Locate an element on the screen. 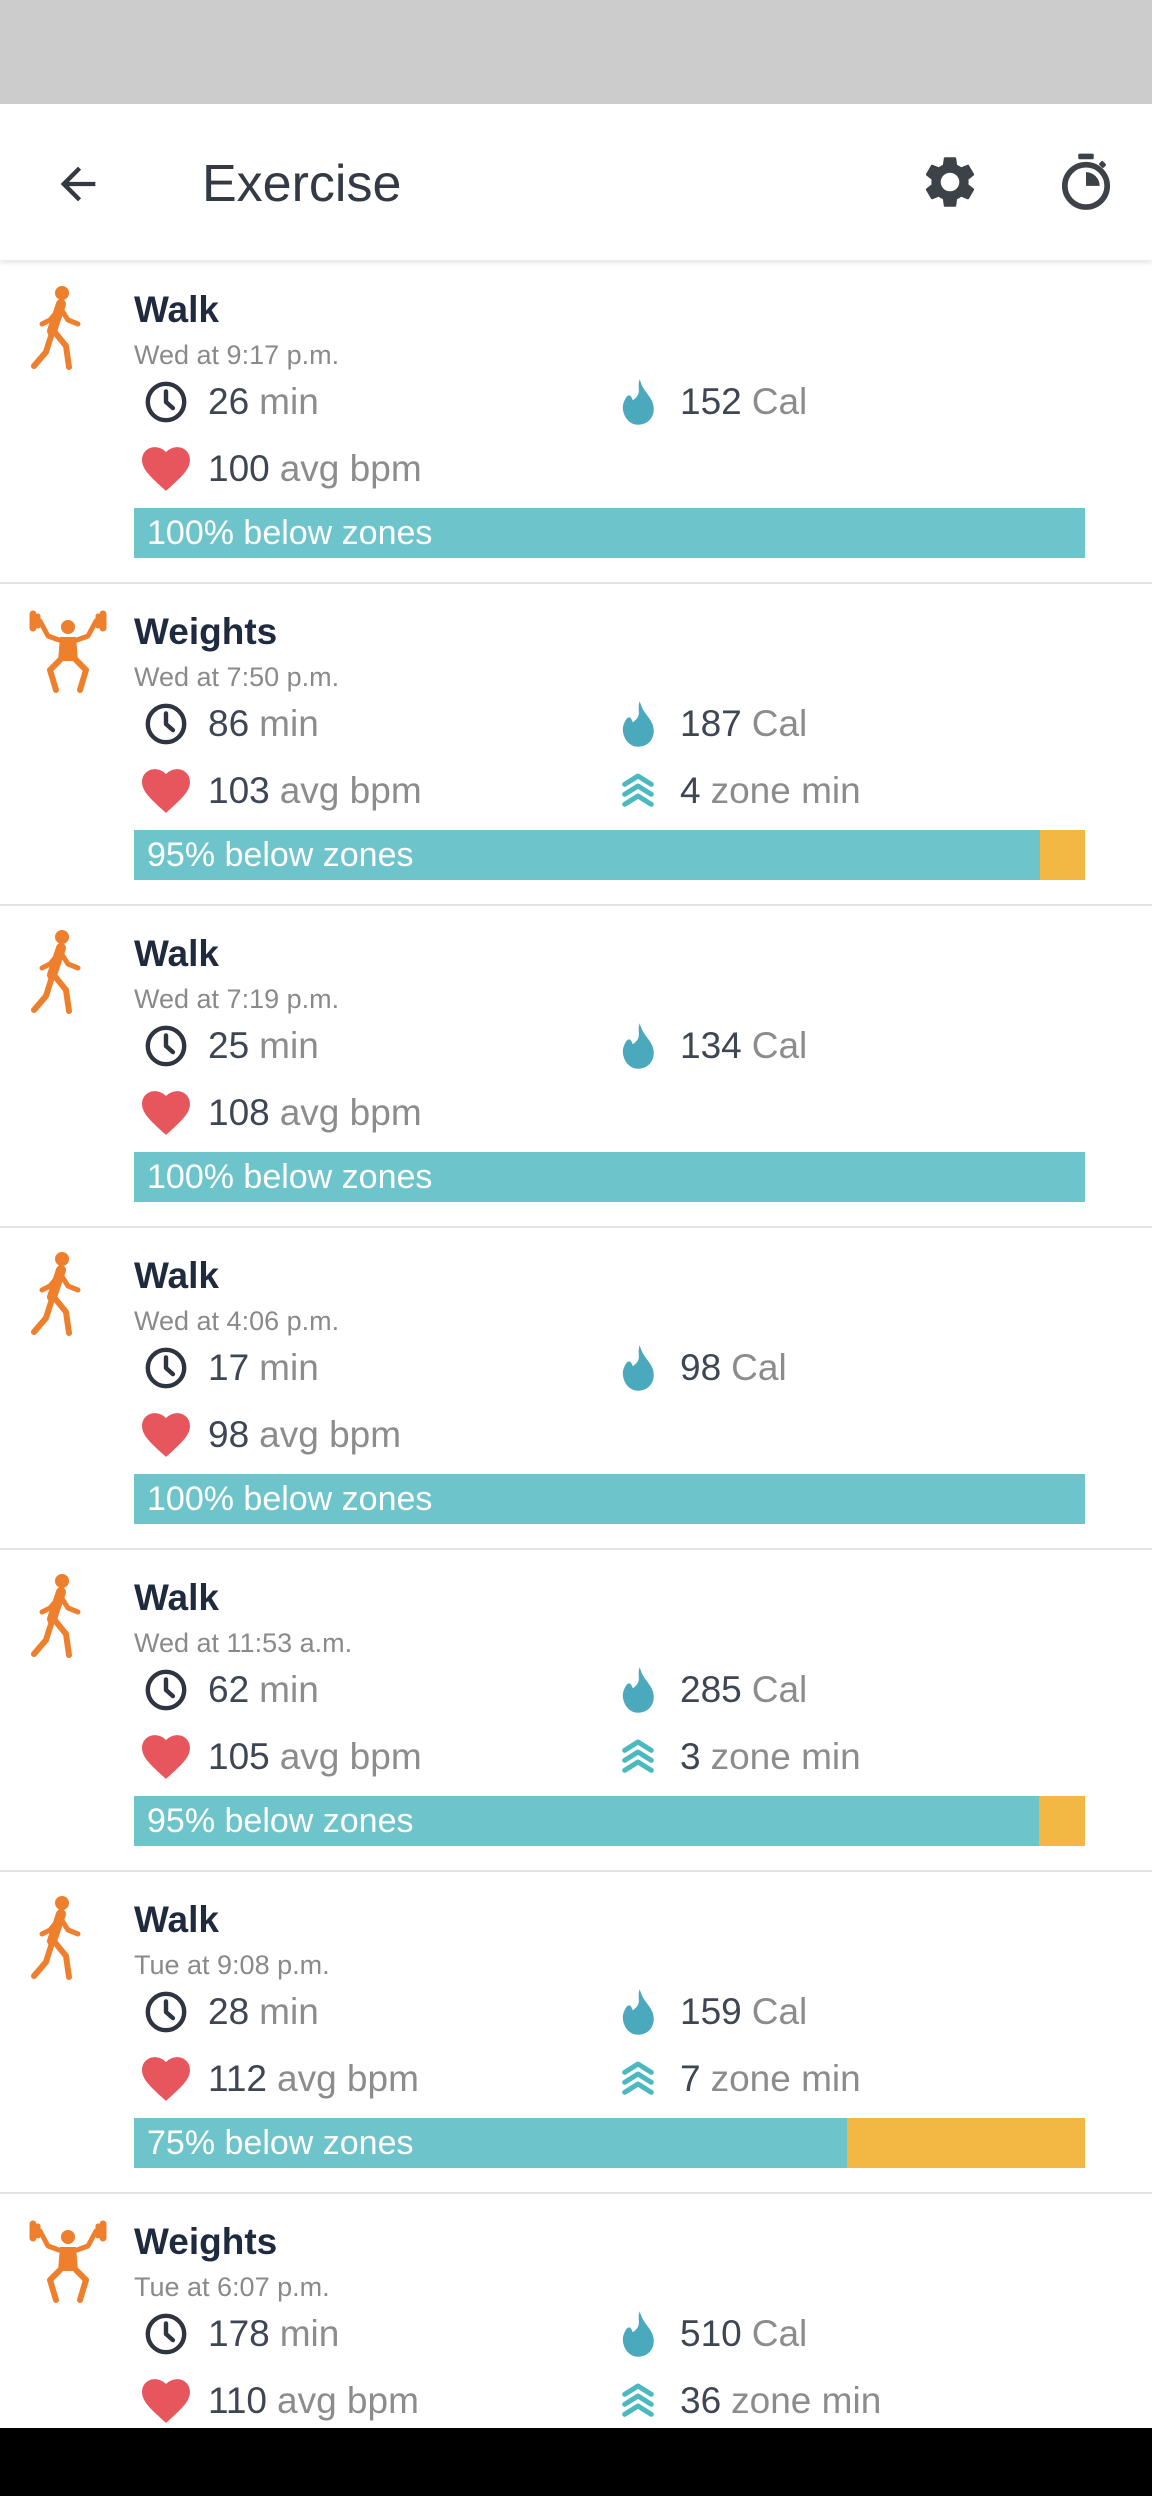 This screenshot has width=1152, height=2496. heart-zone-bar: 75% below zones is located at coordinates (609, 2143).